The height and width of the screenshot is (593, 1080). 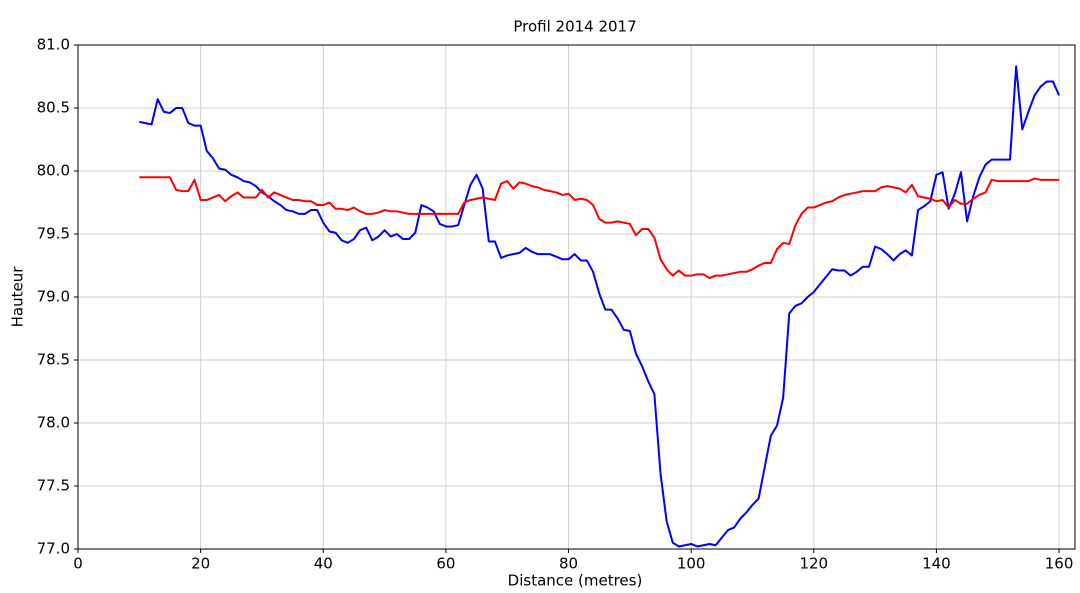 I want to click on x-tick-label: 20, so click(x=200, y=564).